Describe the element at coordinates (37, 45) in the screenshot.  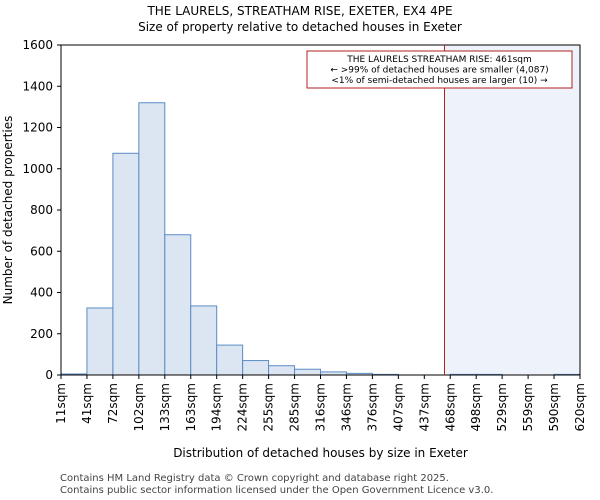
I see `y-tick-label-1600: 1600` at that location.